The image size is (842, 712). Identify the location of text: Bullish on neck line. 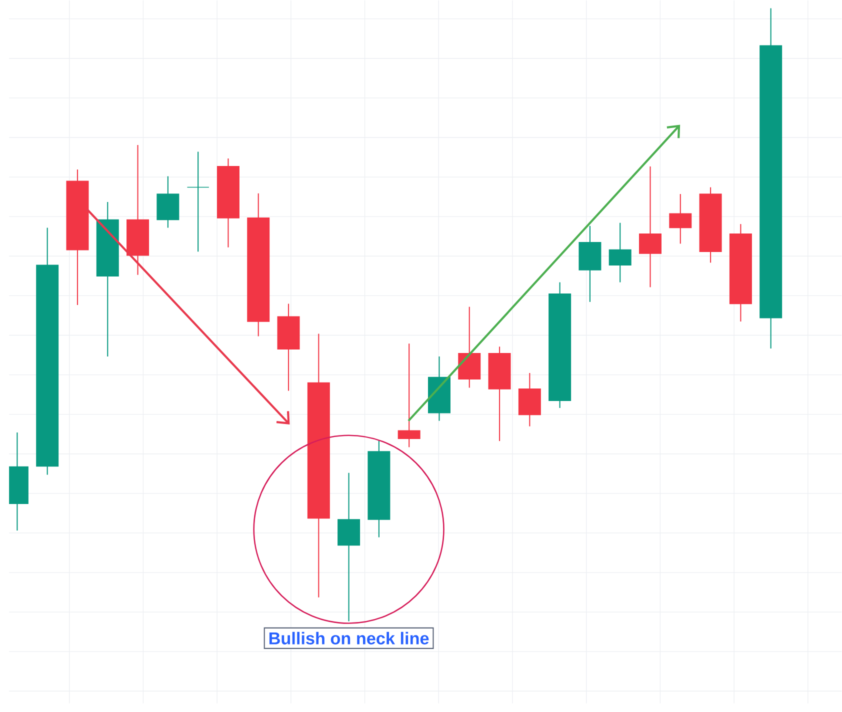
(349, 638).